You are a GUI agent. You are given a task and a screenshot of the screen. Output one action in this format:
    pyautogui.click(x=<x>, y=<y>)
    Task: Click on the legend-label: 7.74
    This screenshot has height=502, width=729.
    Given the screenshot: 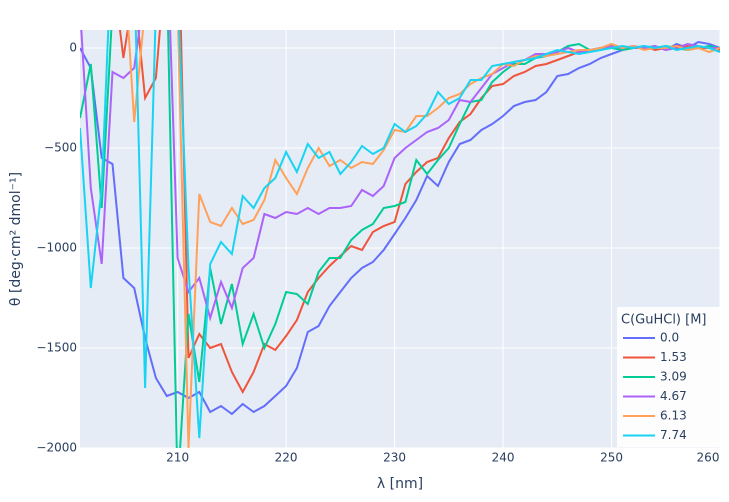 What is the action you would take?
    pyautogui.click(x=673, y=435)
    